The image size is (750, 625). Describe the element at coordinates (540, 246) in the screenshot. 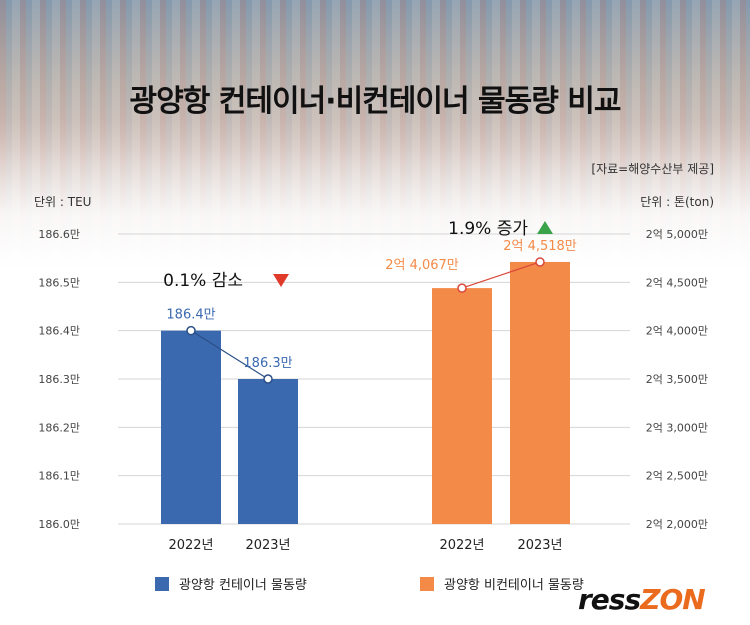

I see `noncontainer-data-label: 2억 4,518만` at that location.